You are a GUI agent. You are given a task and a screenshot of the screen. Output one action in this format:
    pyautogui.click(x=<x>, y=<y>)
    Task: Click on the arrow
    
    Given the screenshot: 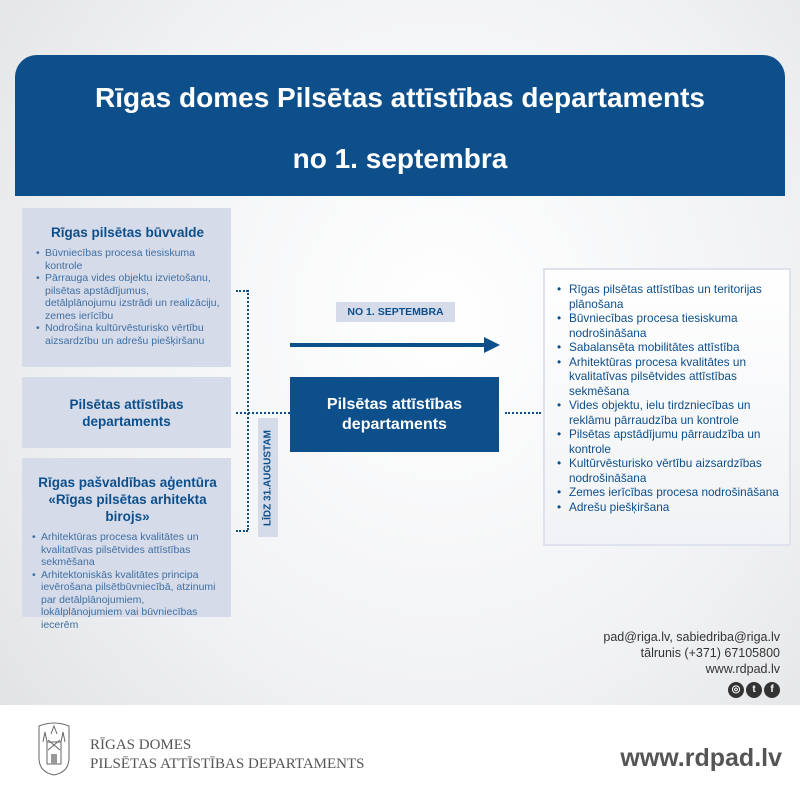 What is the action you would take?
    pyautogui.click(x=388, y=345)
    